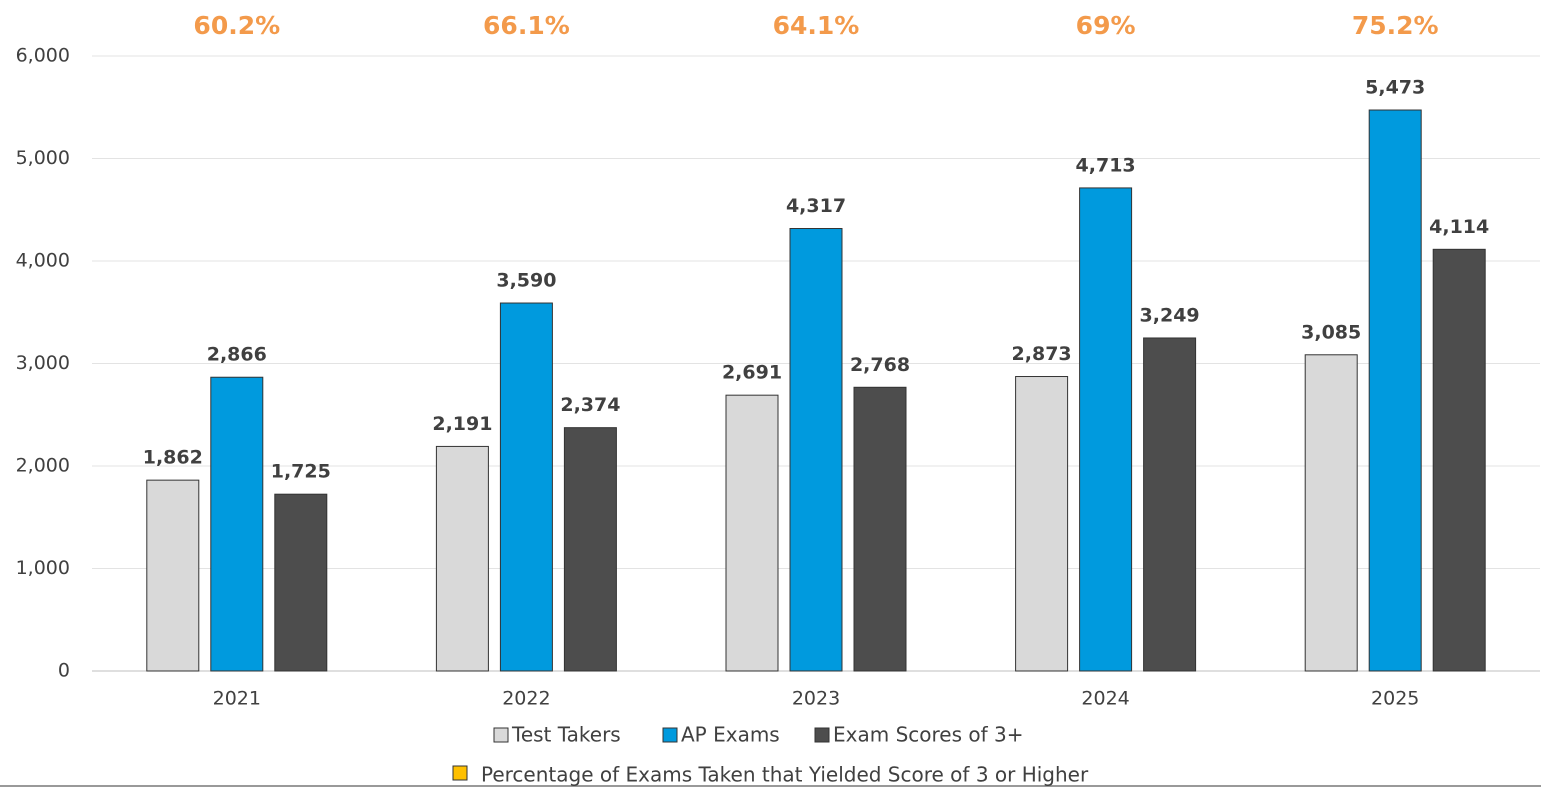 The image size is (1541, 788). I want to click on legend-label: Exam Scores of 3+, so click(928, 735).